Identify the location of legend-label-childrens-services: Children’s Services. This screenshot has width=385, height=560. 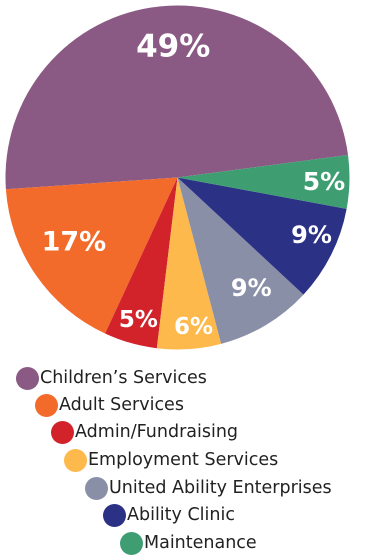
(123, 378).